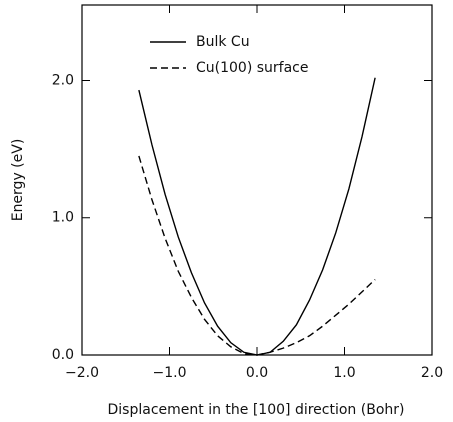  I want to click on x-tick-label: −2.0, so click(82, 373).